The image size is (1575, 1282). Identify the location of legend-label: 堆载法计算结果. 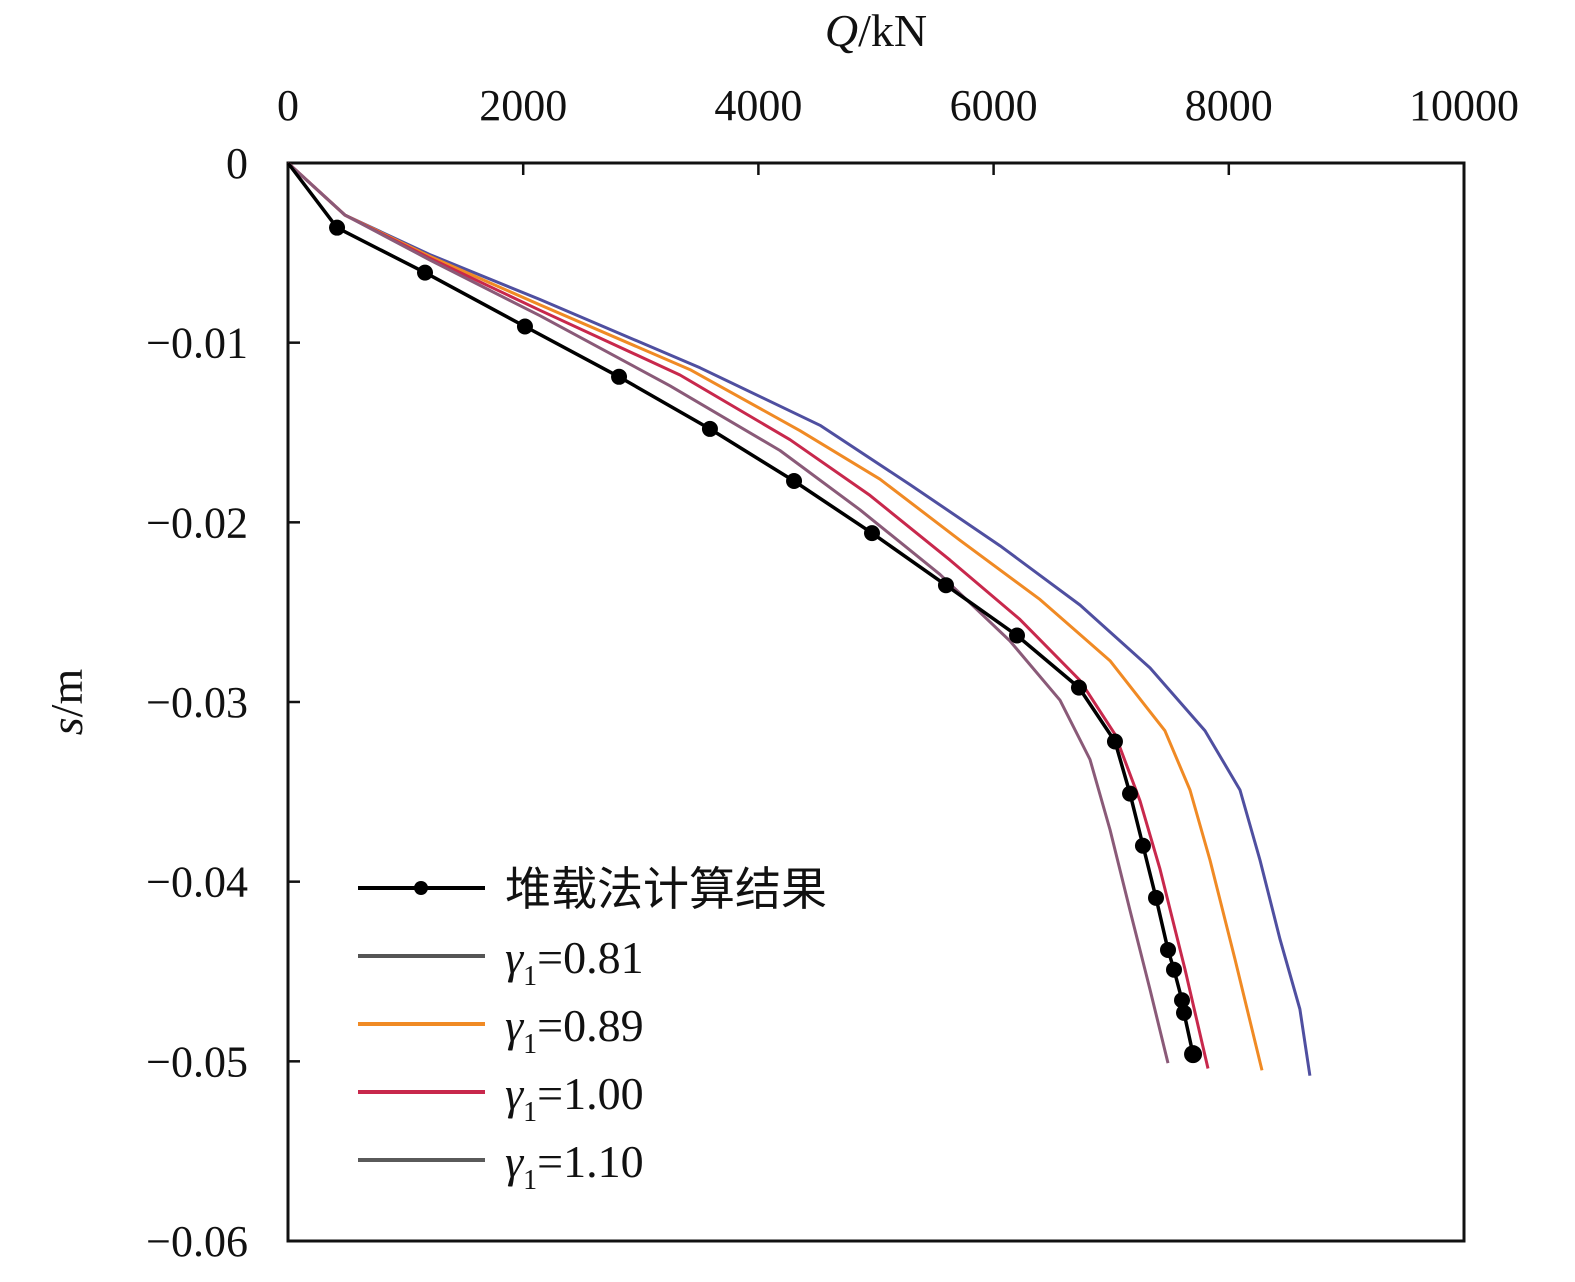
(666, 889).